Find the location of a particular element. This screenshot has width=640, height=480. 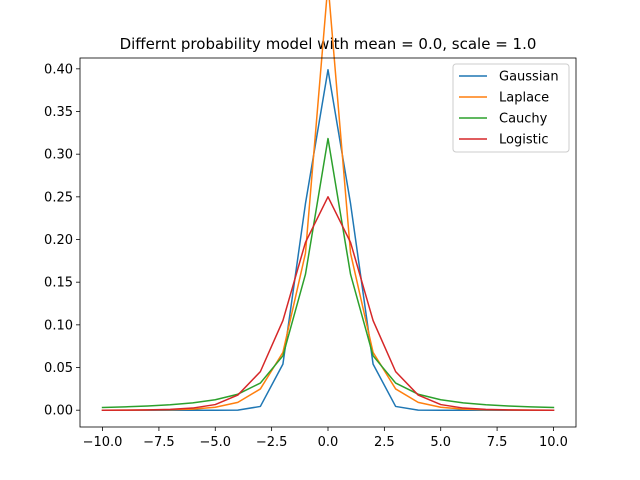

x-tick-label: −2.5 is located at coordinates (272, 442).